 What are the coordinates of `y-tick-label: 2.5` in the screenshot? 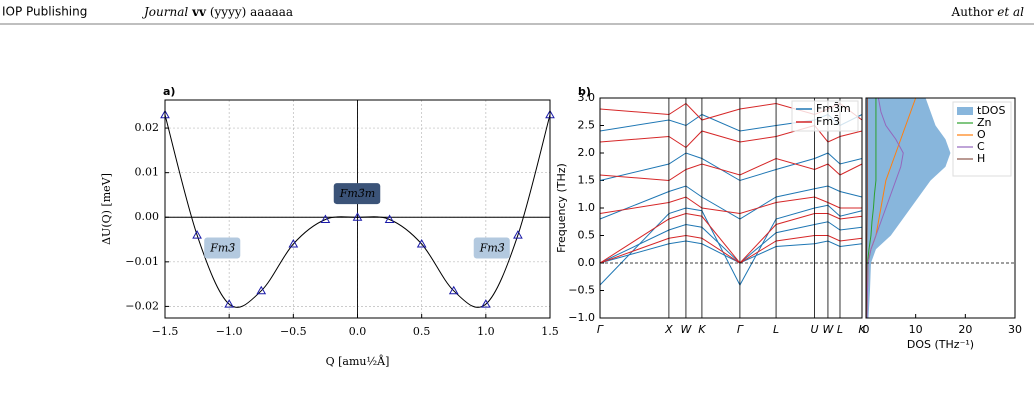 It's located at (587, 125).